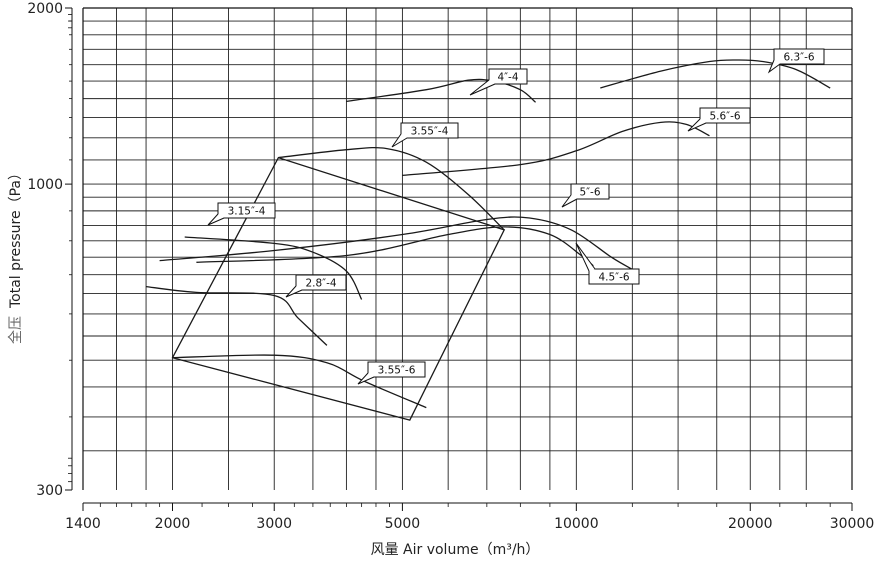  I want to click on callout-4-5-6: 4.5″-6, so click(607, 263).